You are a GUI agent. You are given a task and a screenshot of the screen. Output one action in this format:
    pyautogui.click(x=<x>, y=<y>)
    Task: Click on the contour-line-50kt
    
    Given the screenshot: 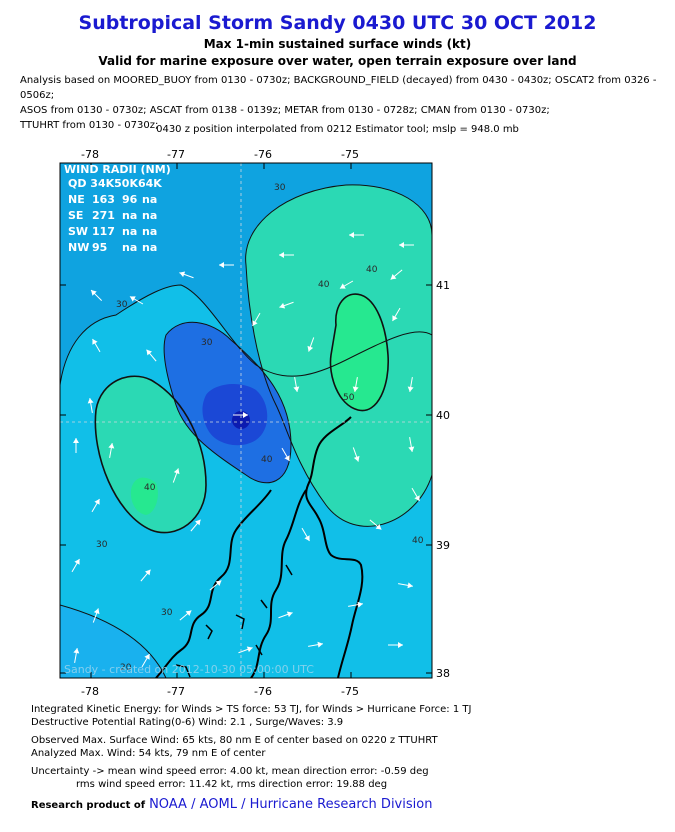 What is the action you would take?
    pyautogui.click(x=359, y=352)
    